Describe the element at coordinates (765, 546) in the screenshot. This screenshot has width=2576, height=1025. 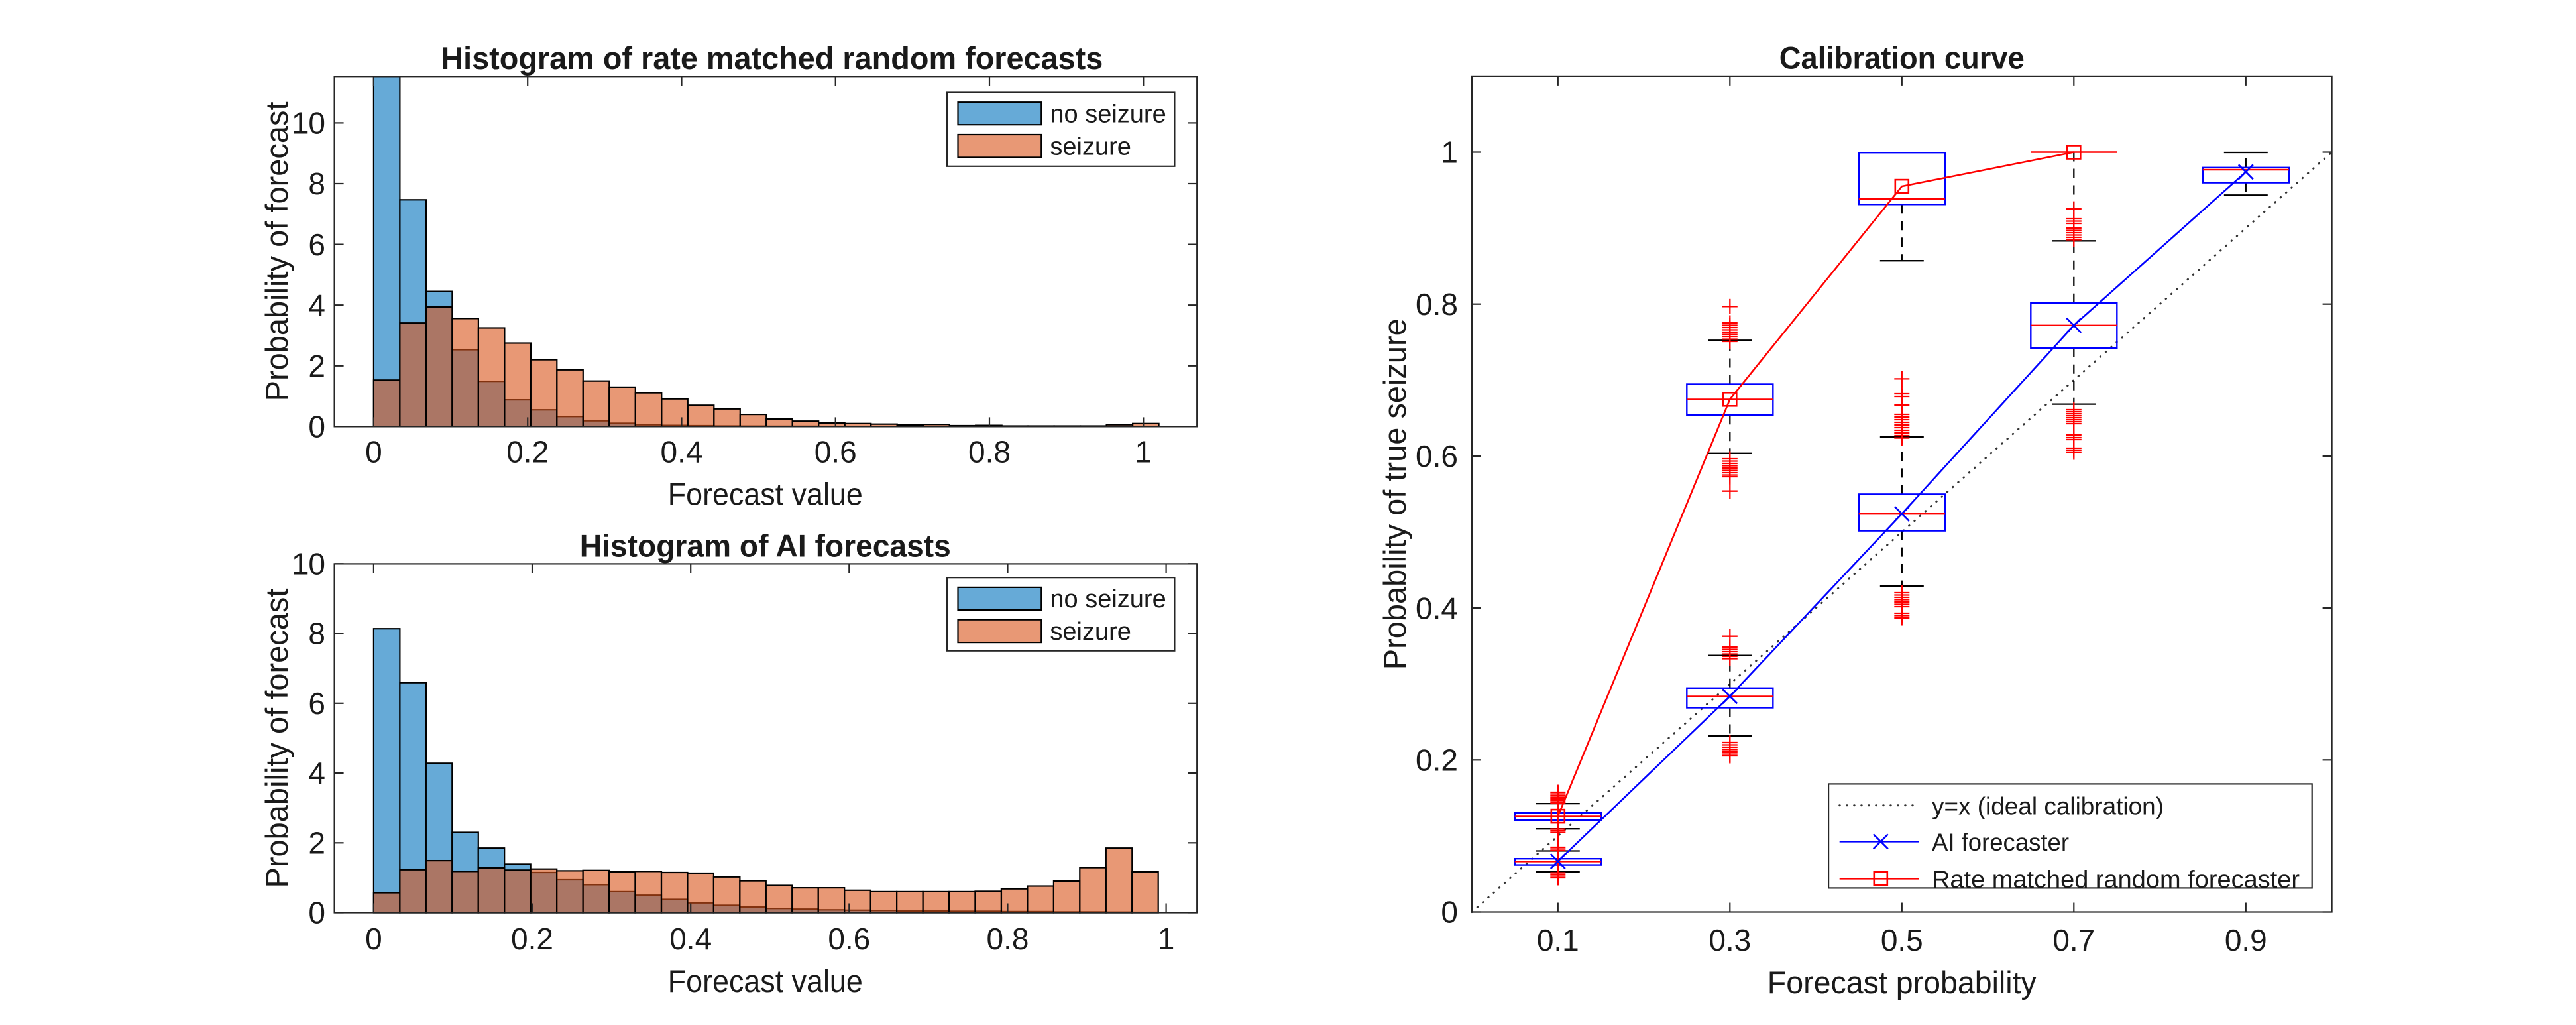
I see `svg-text: Histogram of AI forecasts` at that location.